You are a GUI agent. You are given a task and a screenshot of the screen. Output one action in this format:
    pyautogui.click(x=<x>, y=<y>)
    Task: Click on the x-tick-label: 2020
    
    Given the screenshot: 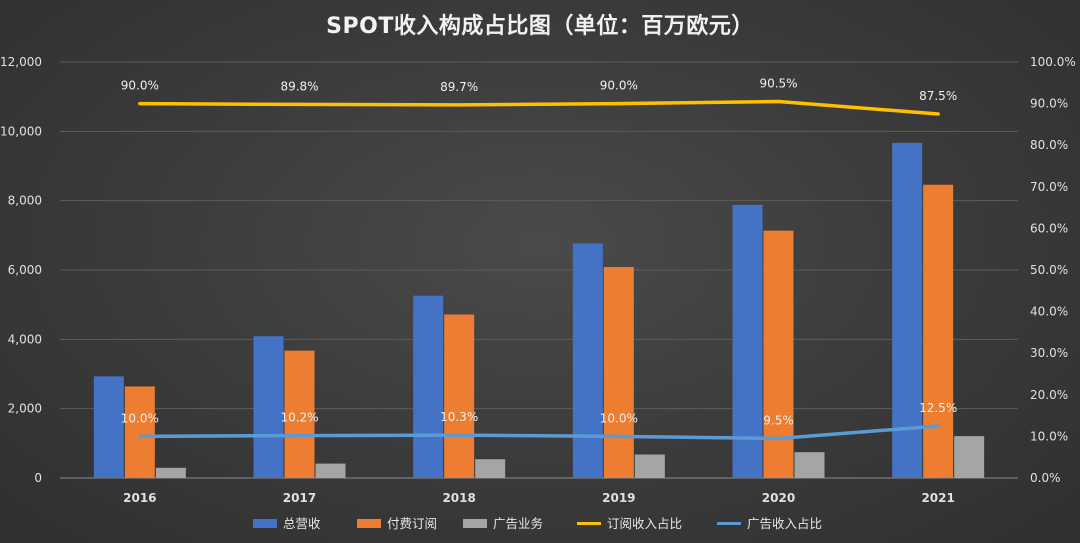 What is the action you would take?
    pyautogui.click(x=778, y=498)
    